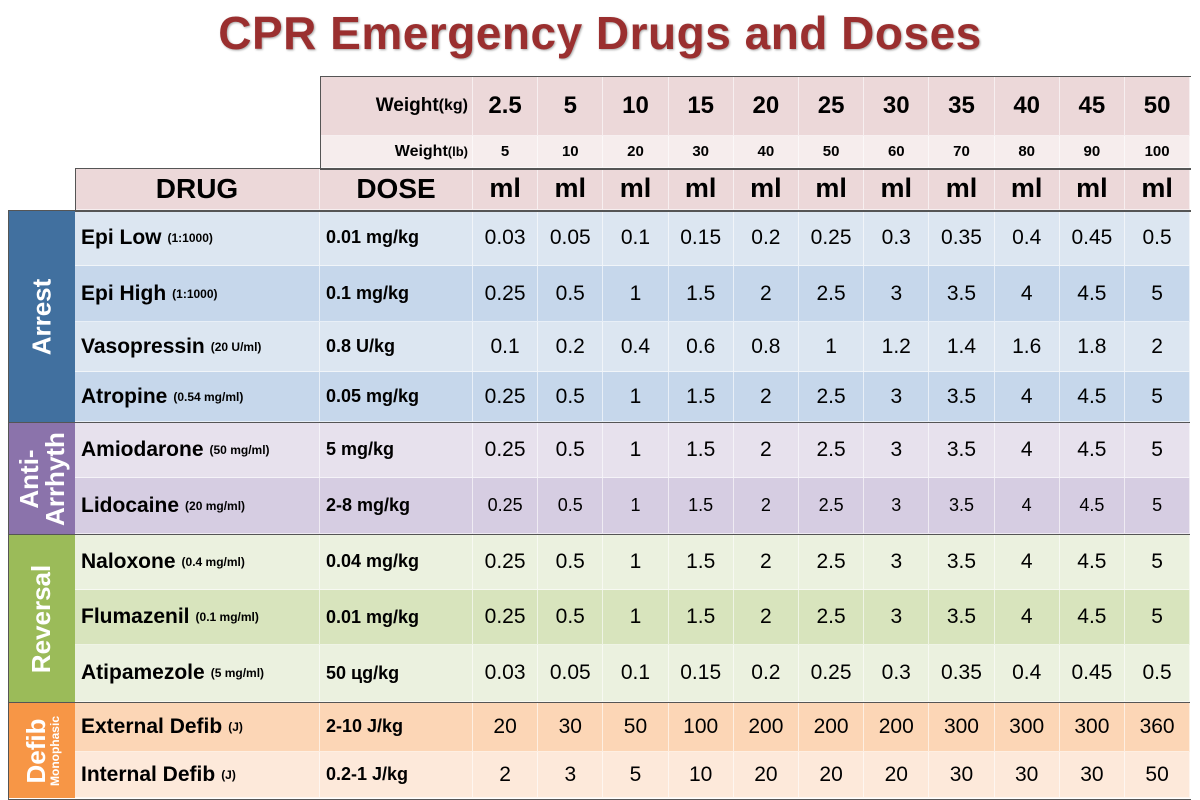  What do you see at coordinates (124, 293) in the screenshot?
I see `drug-name: Epi High` at bounding box center [124, 293].